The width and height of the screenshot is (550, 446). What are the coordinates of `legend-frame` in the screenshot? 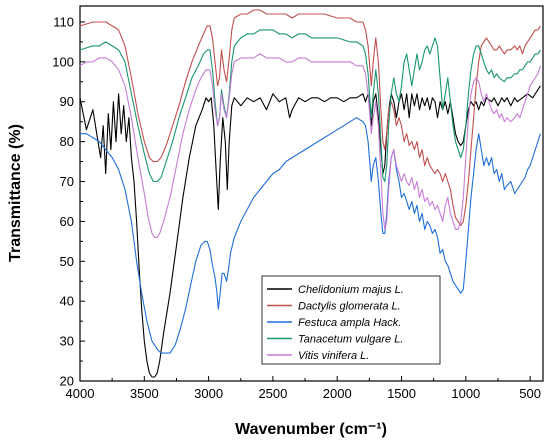 It's located at (351, 320).